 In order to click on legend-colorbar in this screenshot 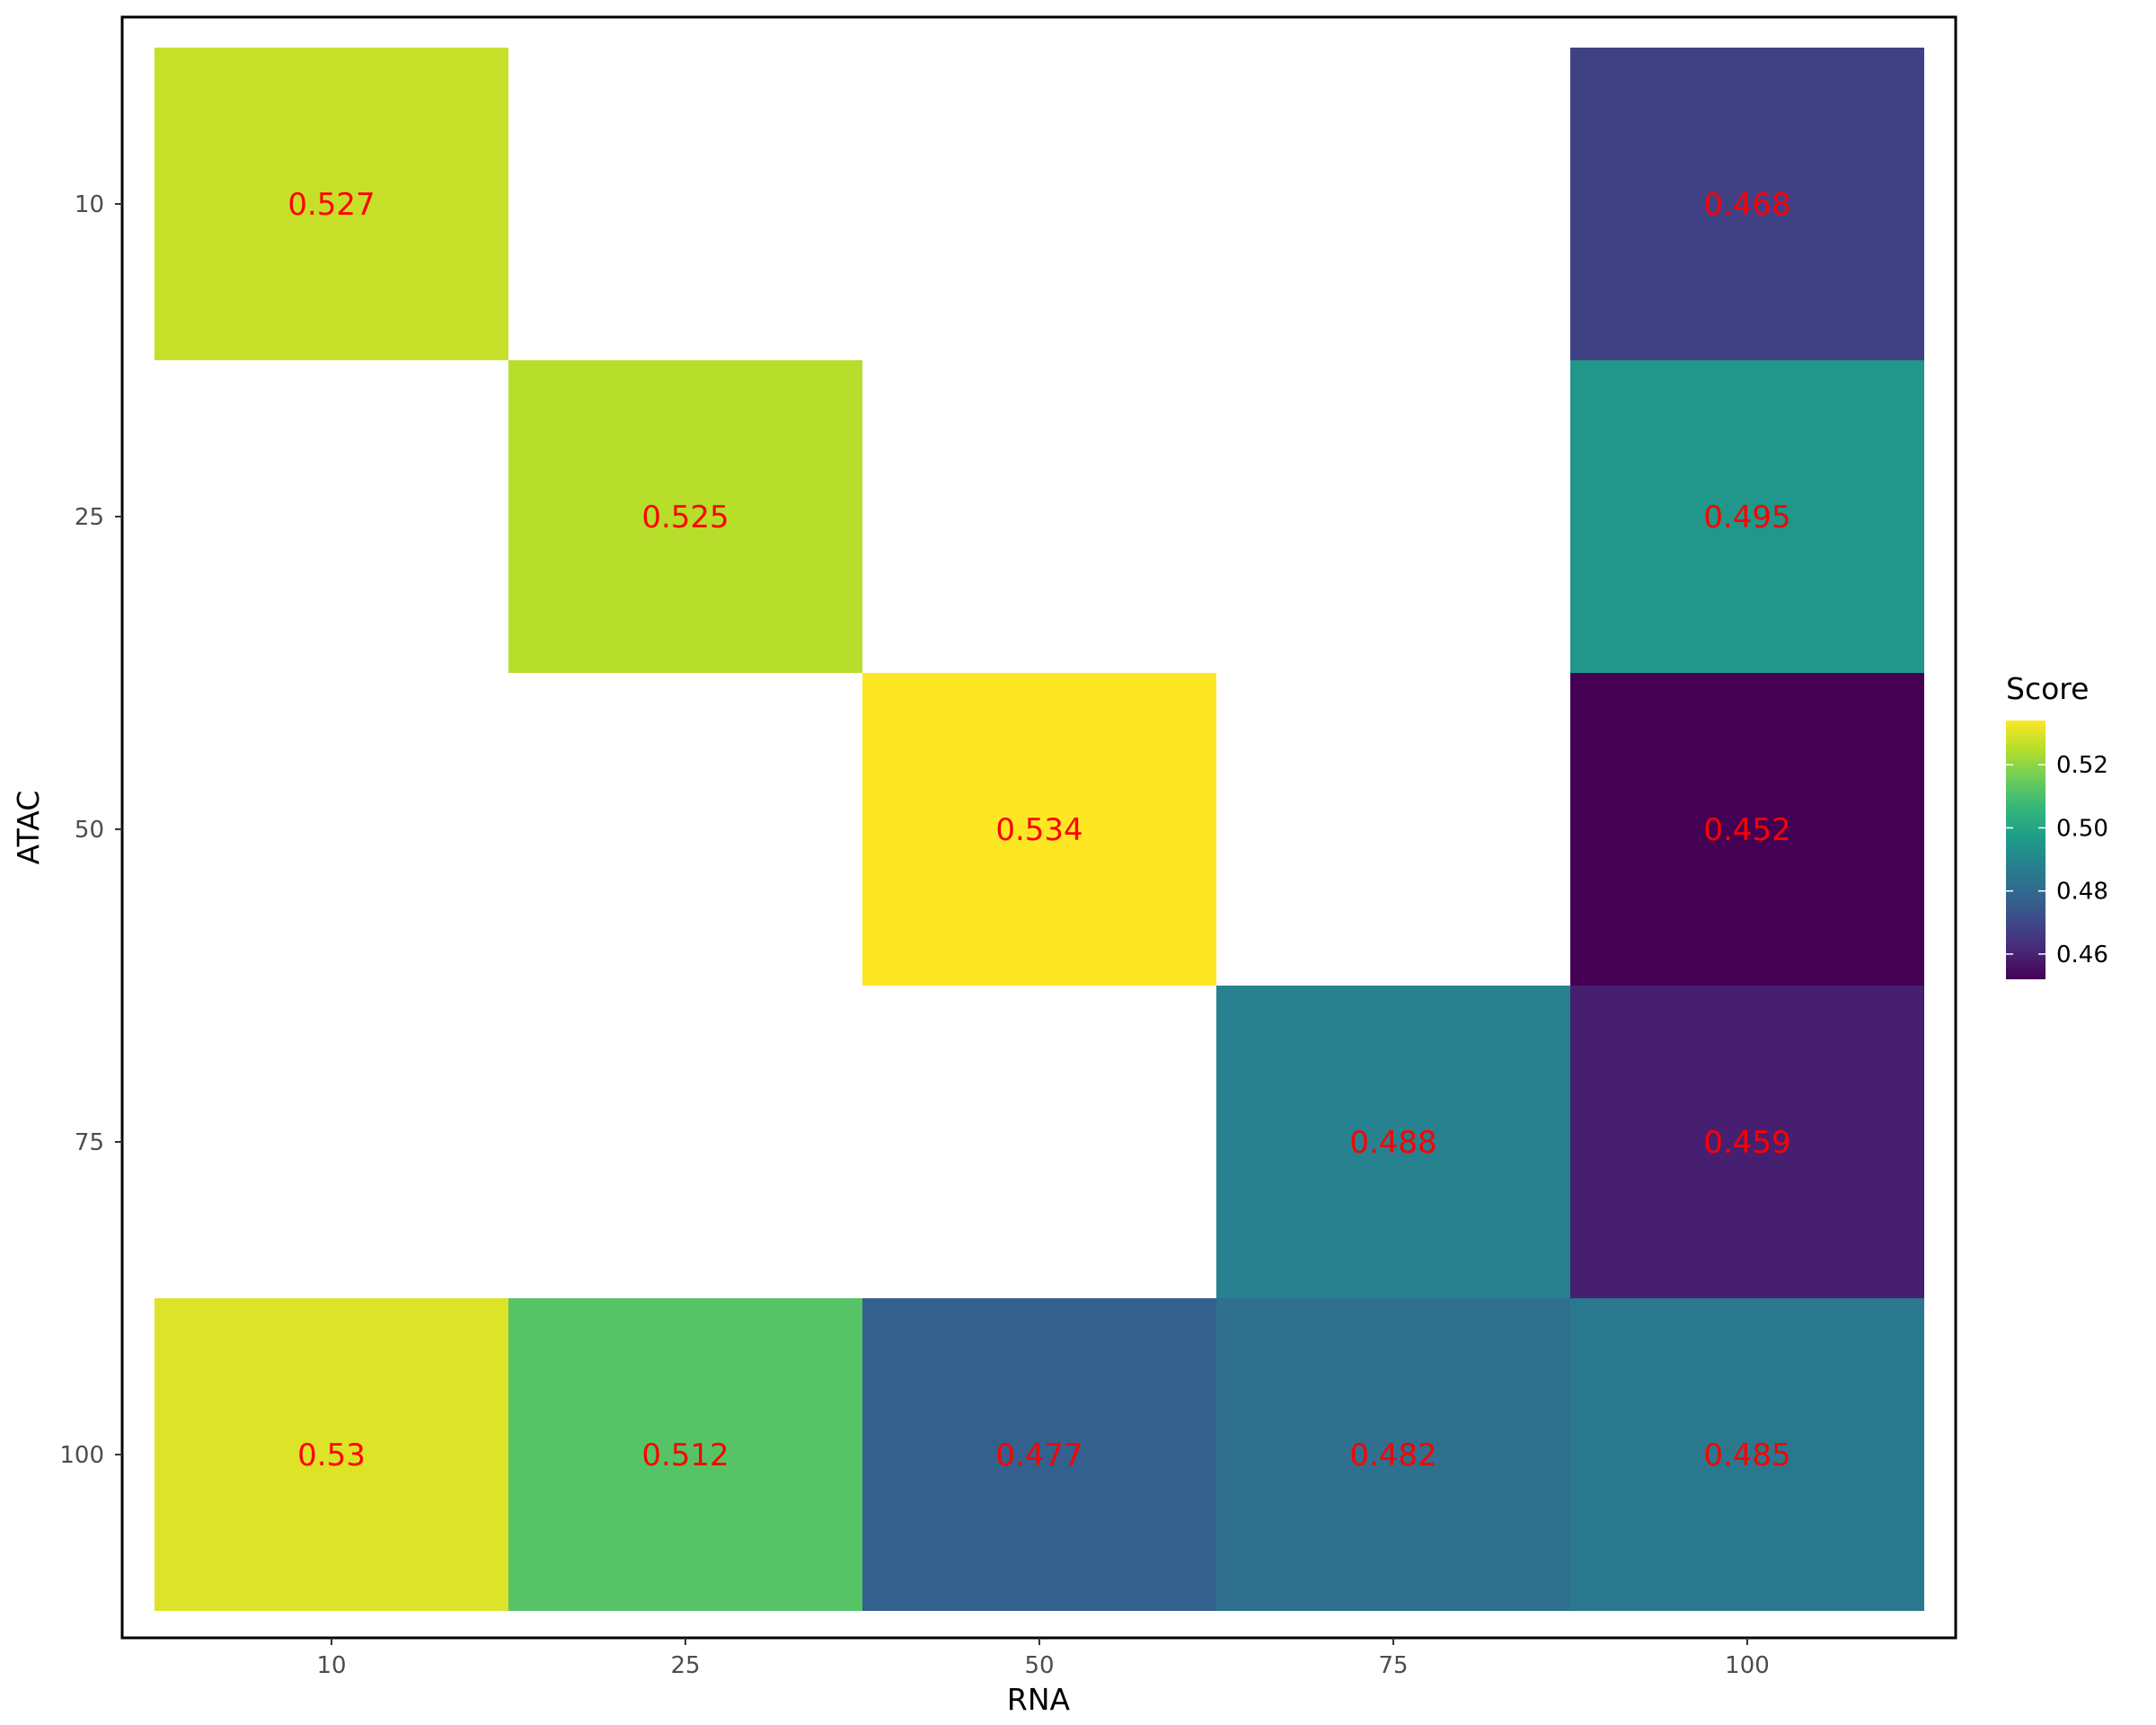, I will do `click(2026, 850)`.